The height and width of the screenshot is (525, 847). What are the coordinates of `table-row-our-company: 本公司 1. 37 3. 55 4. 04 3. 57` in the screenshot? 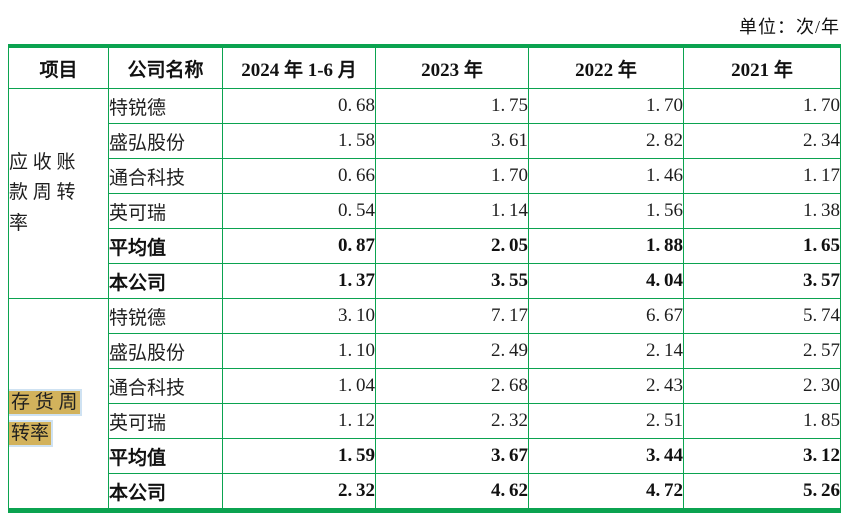 It's located at (425, 281).